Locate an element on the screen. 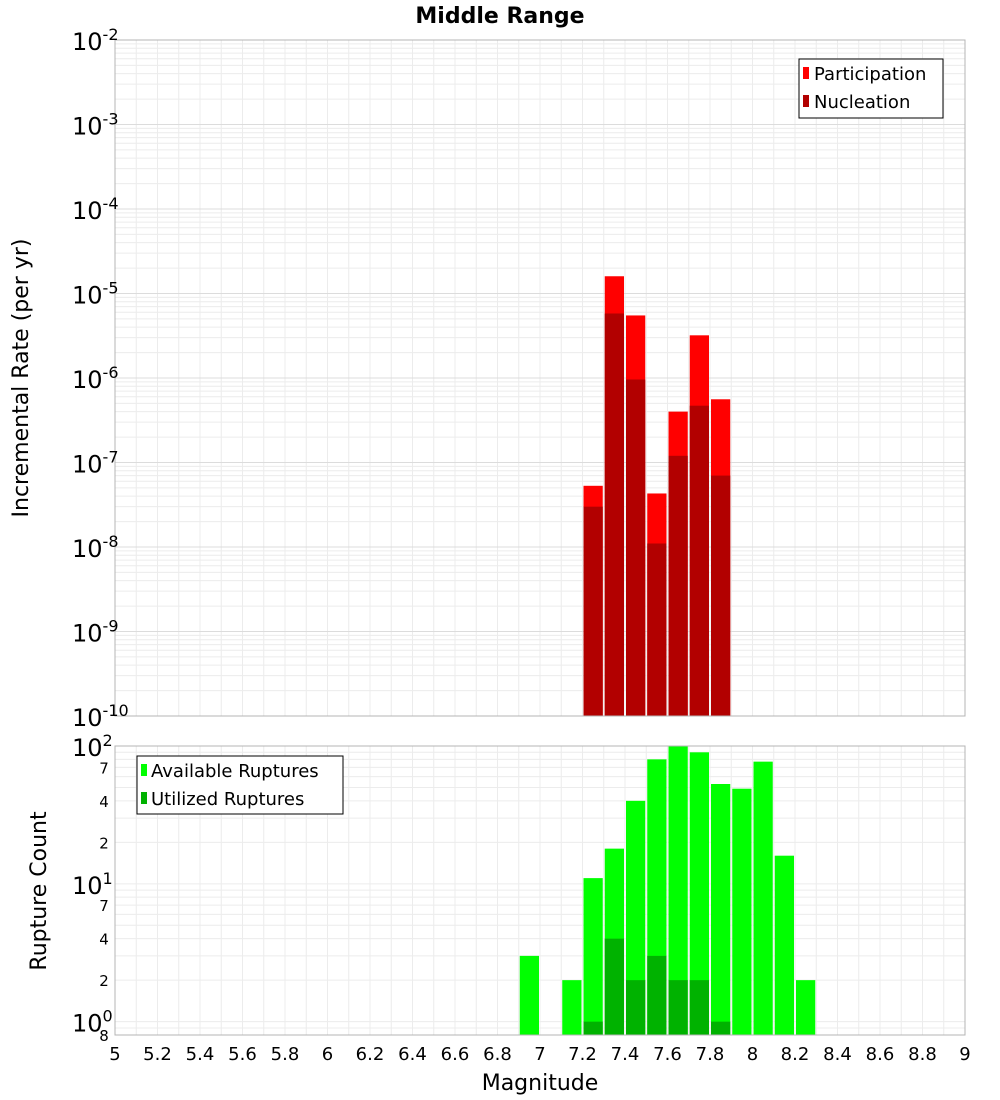  nucleation-legend-label: Nucleation is located at coordinates (862, 102).